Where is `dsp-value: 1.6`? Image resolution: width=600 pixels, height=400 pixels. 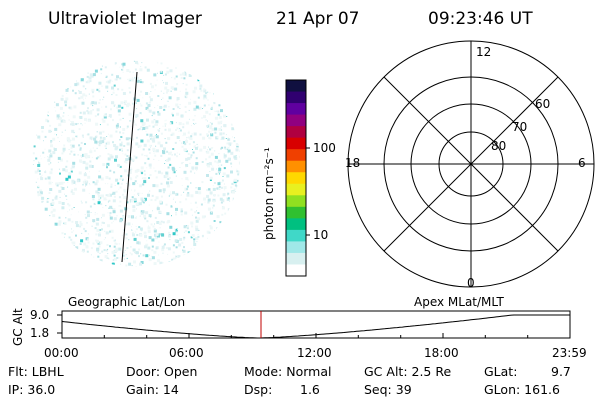 dsp-value: 1.6 is located at coordinates (310, 389).